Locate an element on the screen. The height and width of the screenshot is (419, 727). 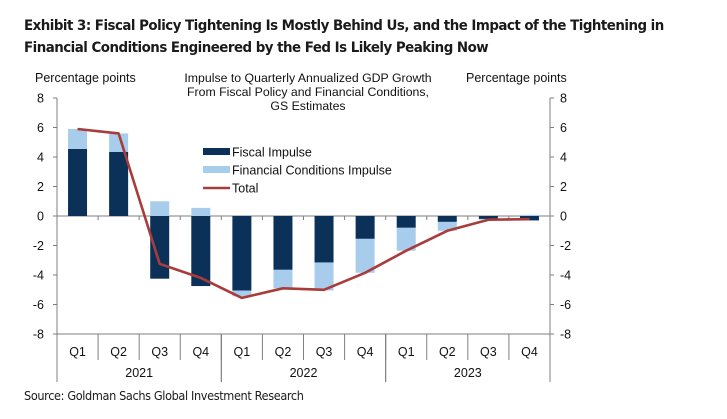
right-y-tick-label: 6 is located at coordinates (563, 128).